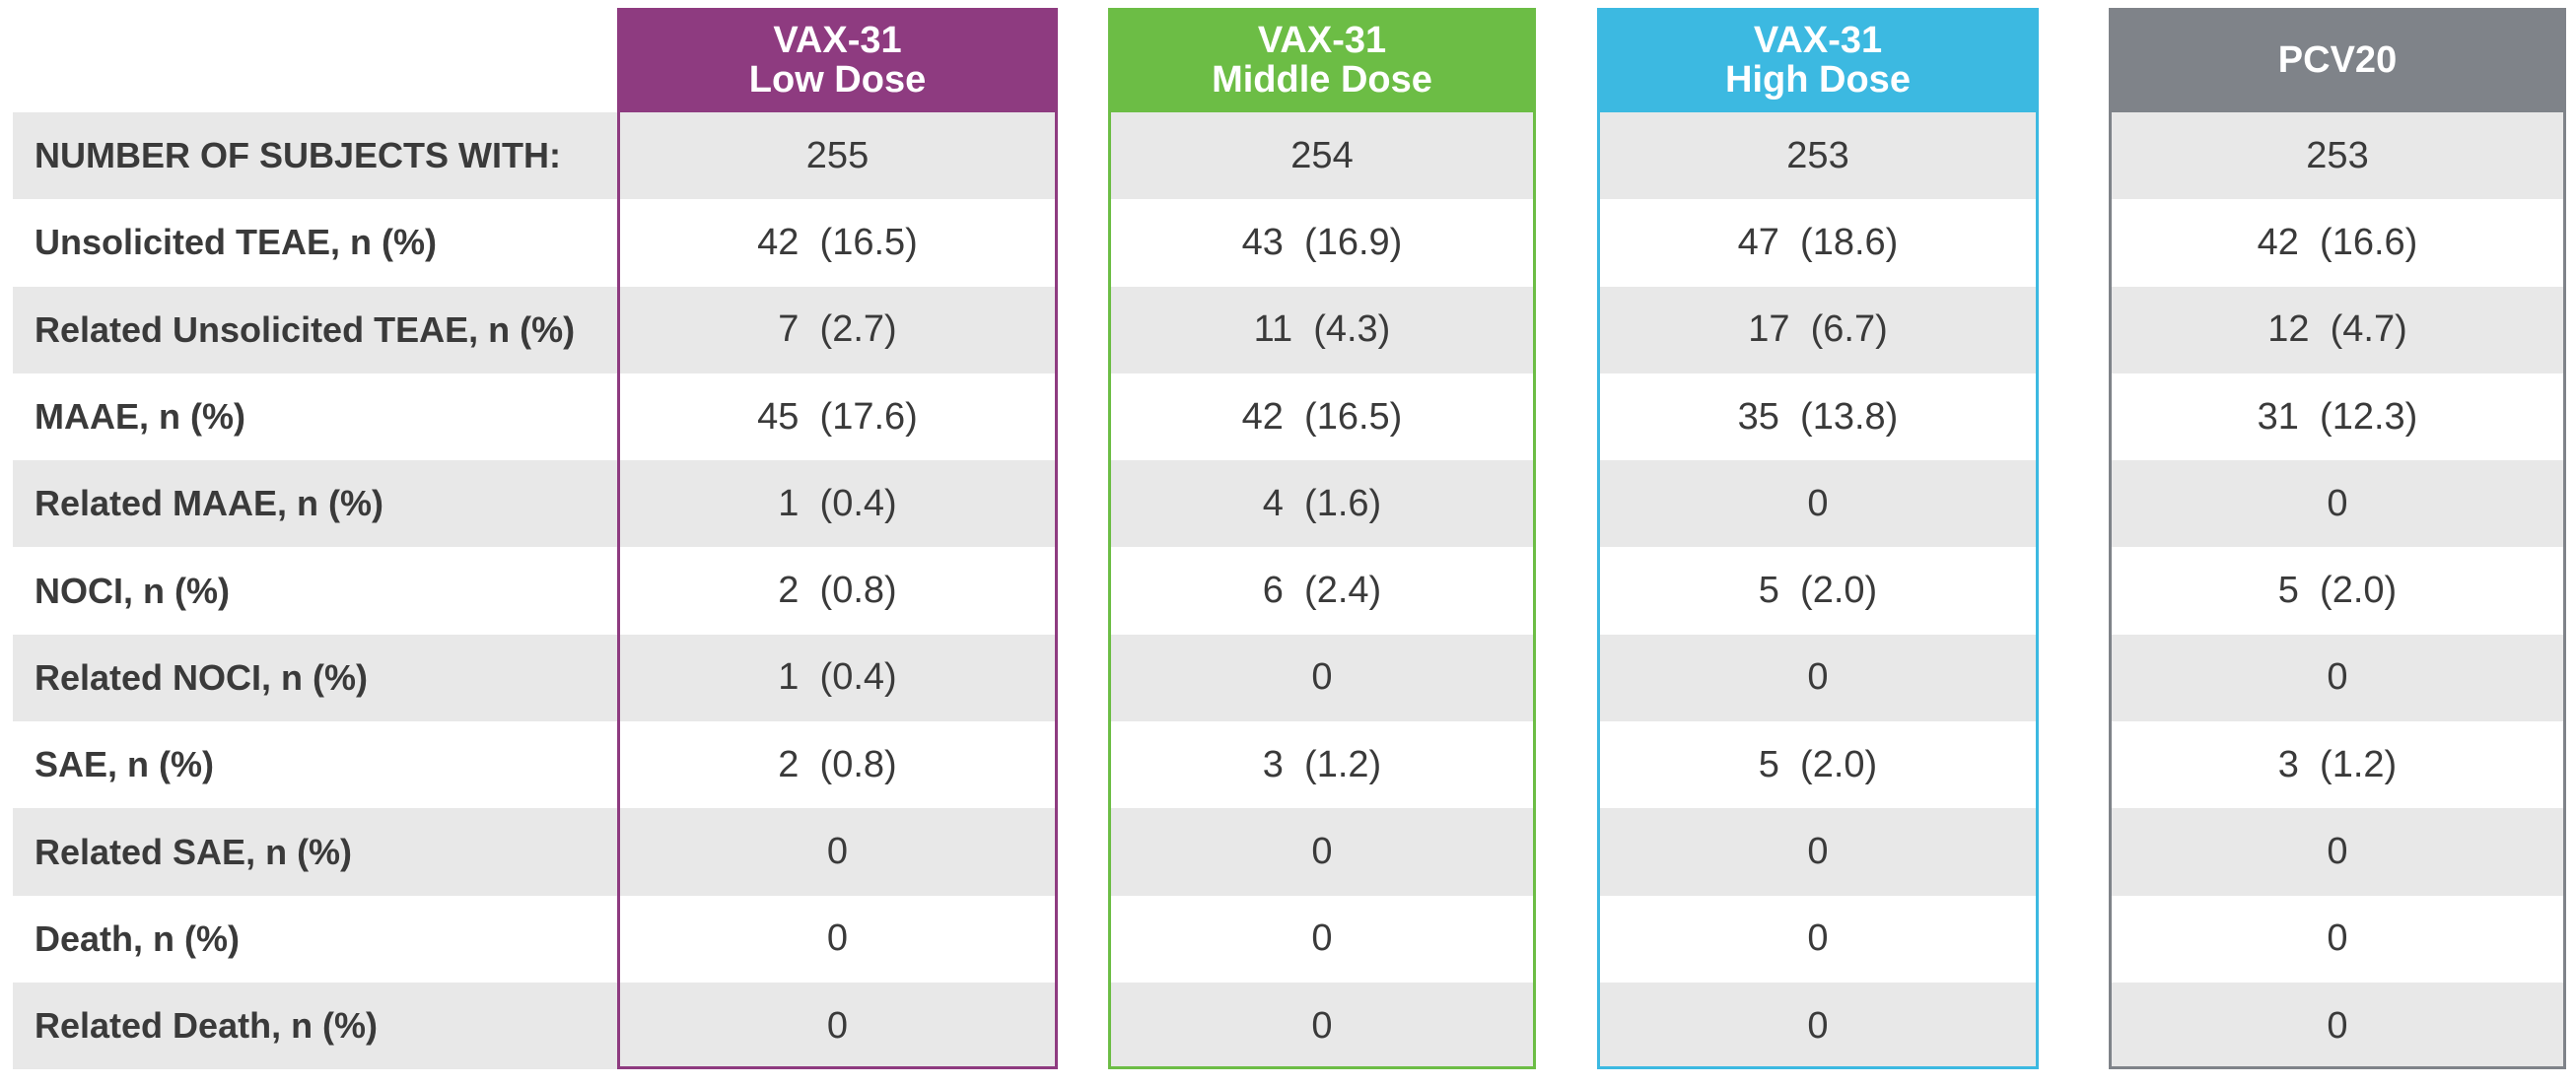  I want to click on cell-value: 4 (1.6), so click(1322, 503).